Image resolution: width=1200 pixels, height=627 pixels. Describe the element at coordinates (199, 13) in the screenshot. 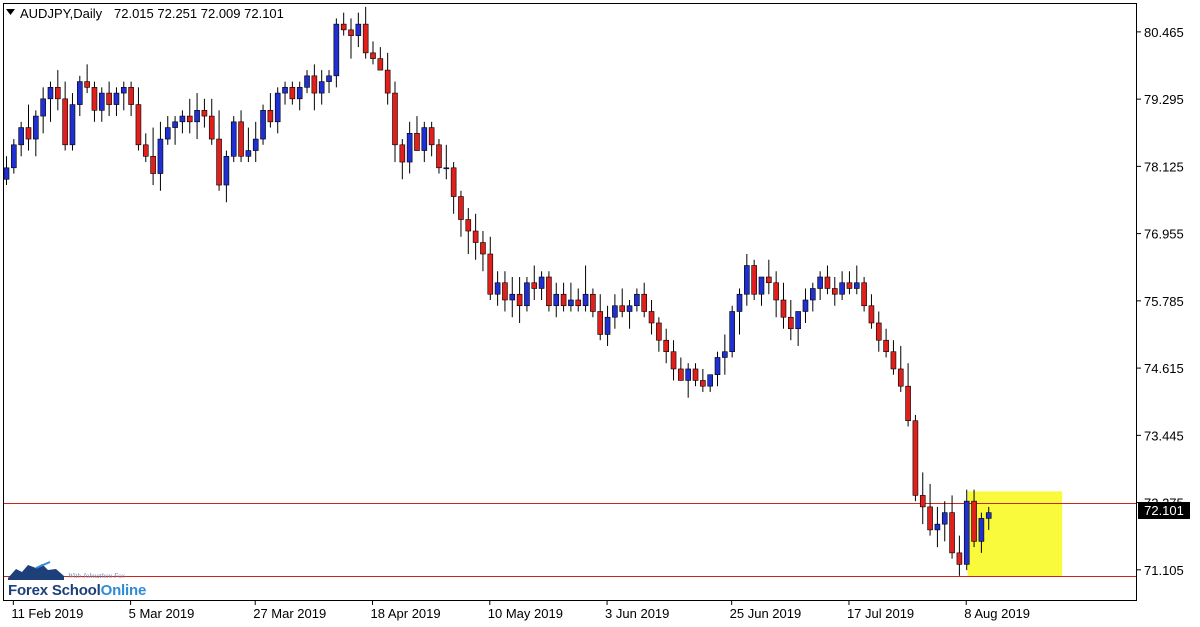

I see `ohlc-values: 72.015 72.251 72.009 72.101` at that location.